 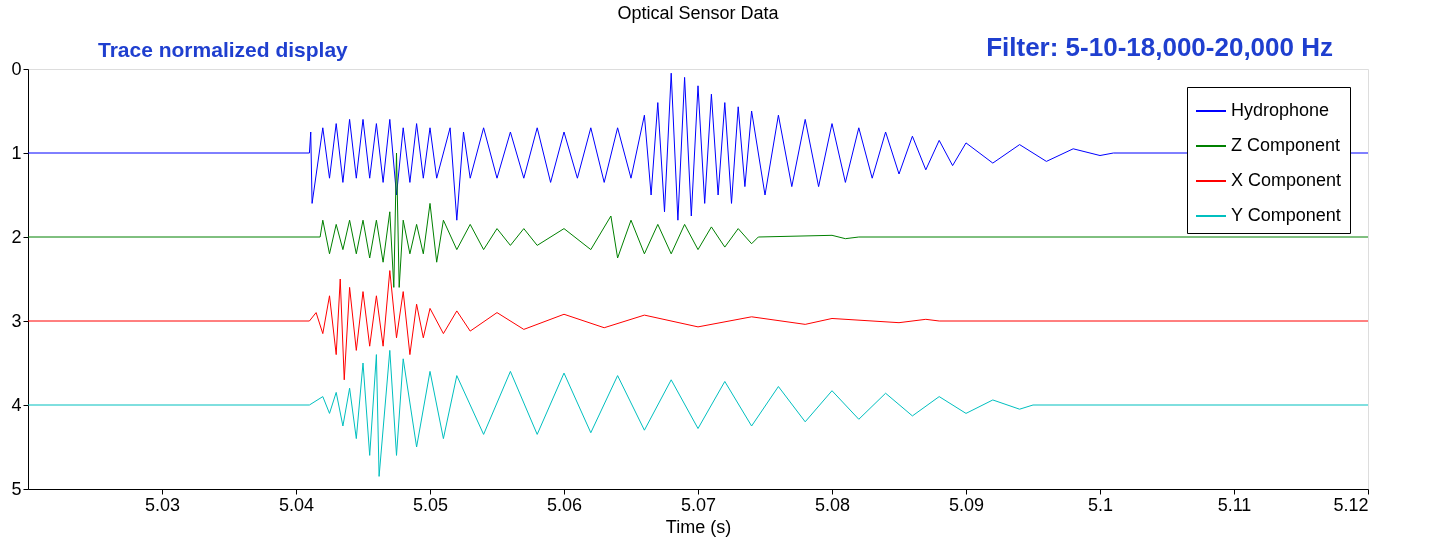 What do you see at coordinates (698, 526) in the screenshot?
I see `x-axis-title: Time (s)` at bounding box center [698, 526].